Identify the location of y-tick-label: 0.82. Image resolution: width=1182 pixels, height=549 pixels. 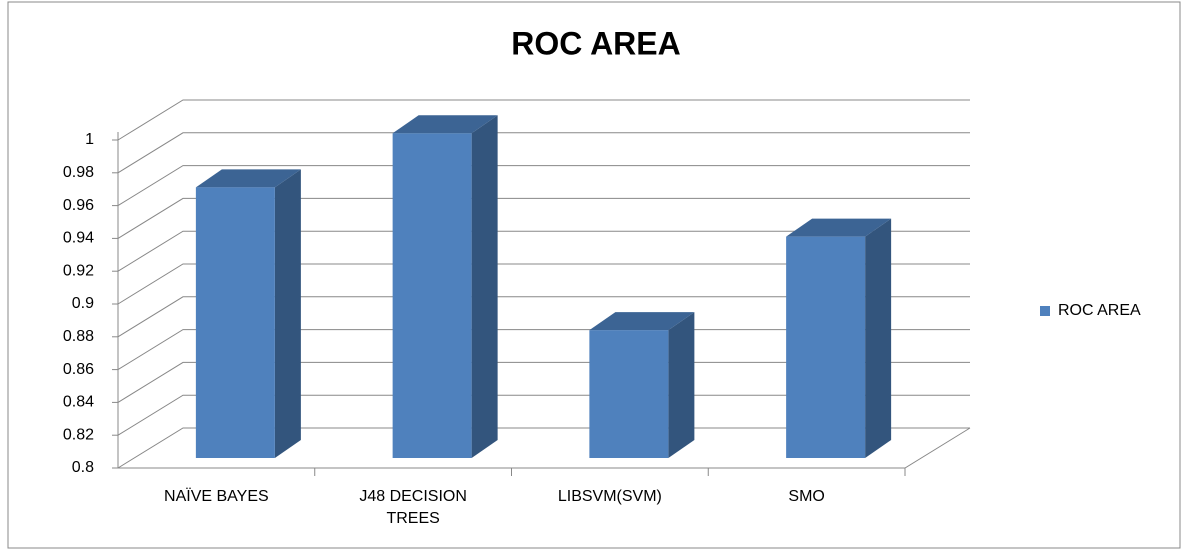
(78, 434).